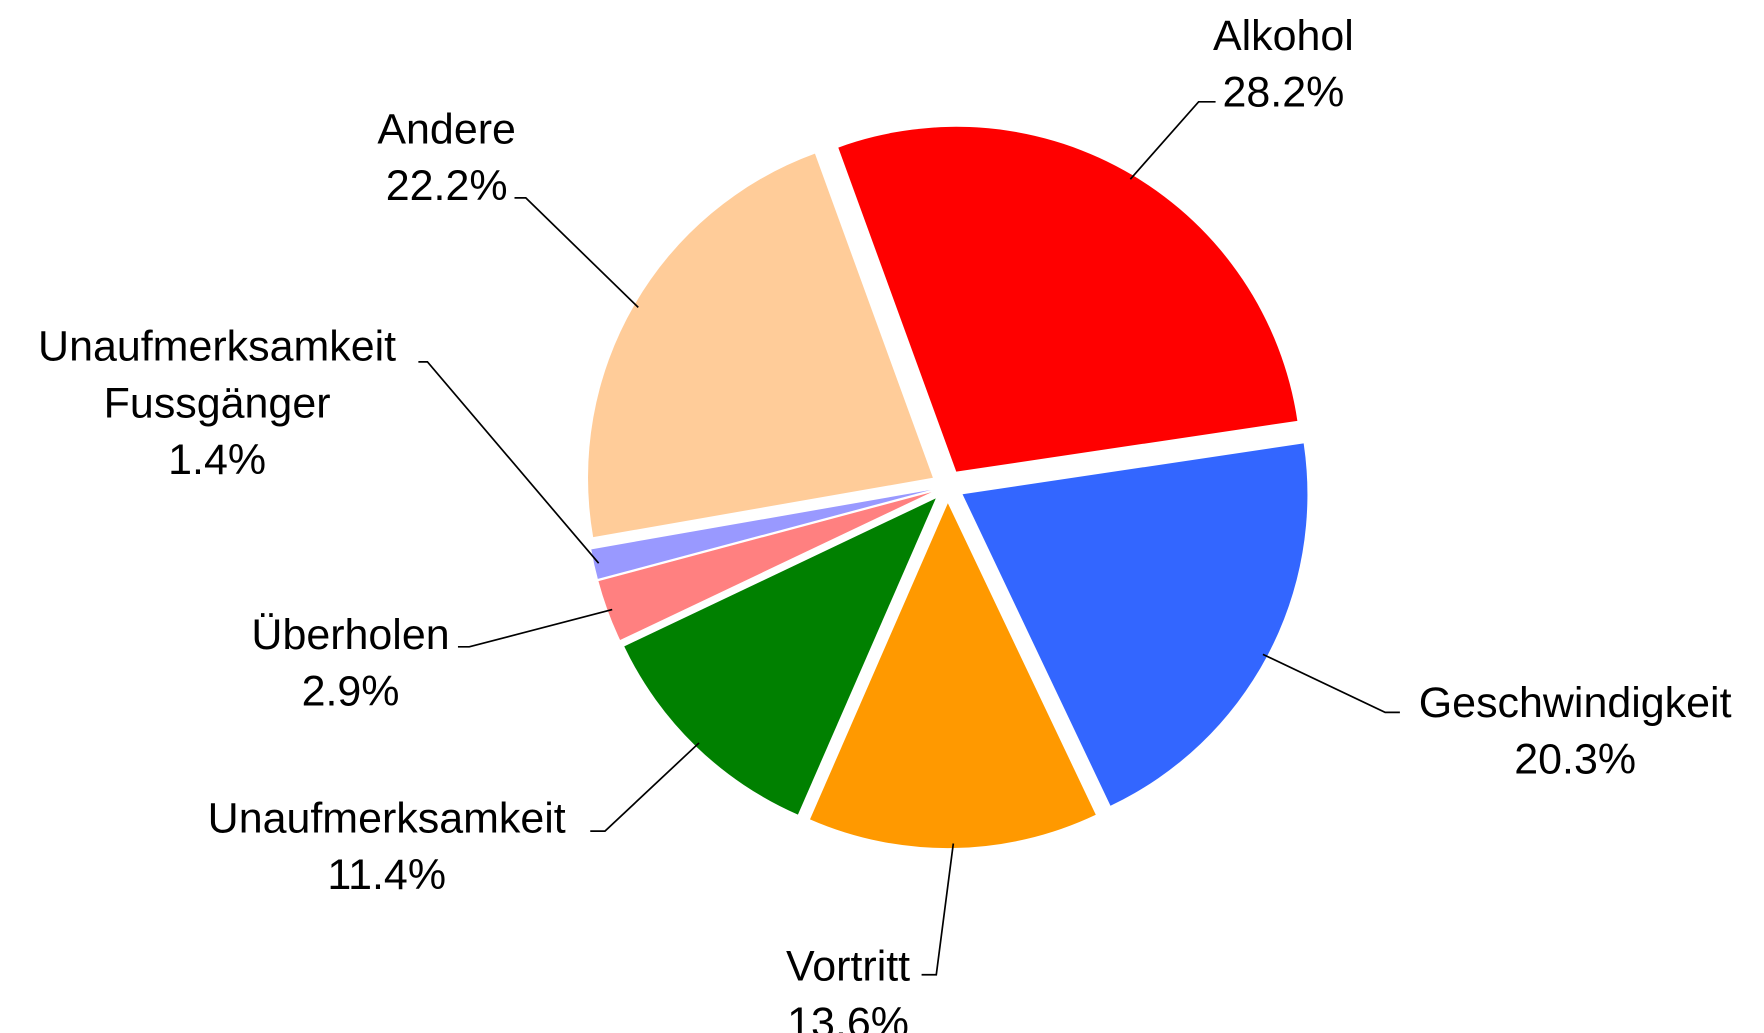  I want to click on label-line: Andere, so click(446, 130).